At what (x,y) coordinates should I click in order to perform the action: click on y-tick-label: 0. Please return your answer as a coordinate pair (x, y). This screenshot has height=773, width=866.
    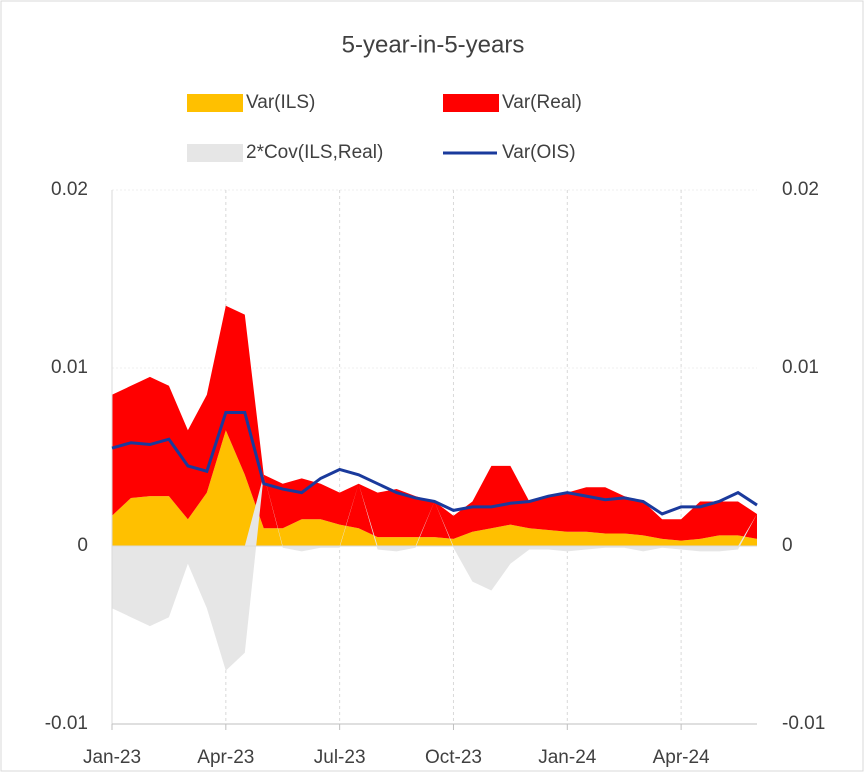
    Looking at the image, I should click on (82, 545).